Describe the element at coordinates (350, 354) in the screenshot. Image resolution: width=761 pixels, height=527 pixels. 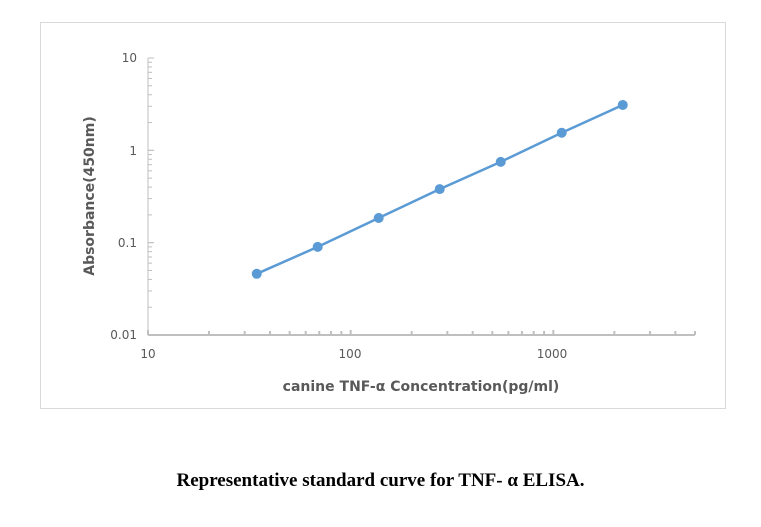
I see `x-tick-label: 100` at that location.